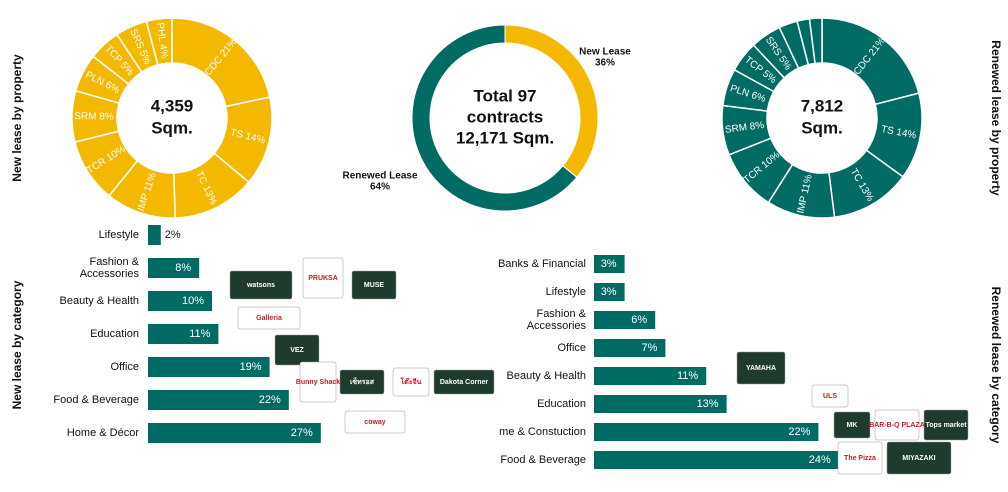 This screenshot has width=1008, height=492. I want to click on logo-text: PRUKSA, so click(323, 278).